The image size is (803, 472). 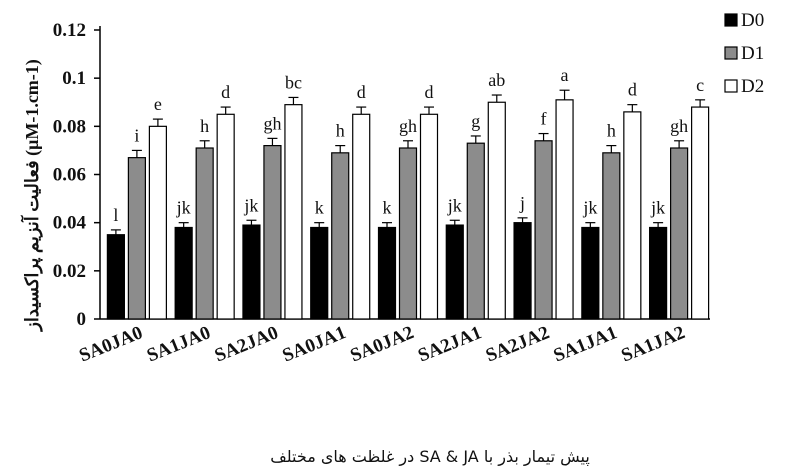 What do you see at coordinates (293, 82) in the screenshot?
I see `significance-letter: bc` at bounding box center [293, 82].